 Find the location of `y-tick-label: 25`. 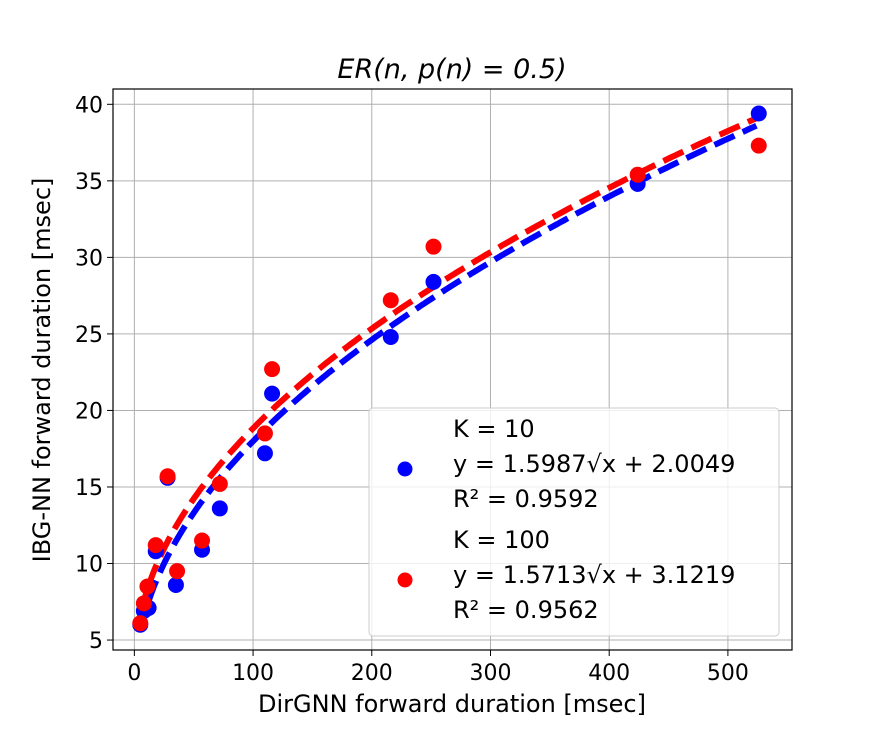

y-tick-label: 25 is located at coordinates (89, 335).